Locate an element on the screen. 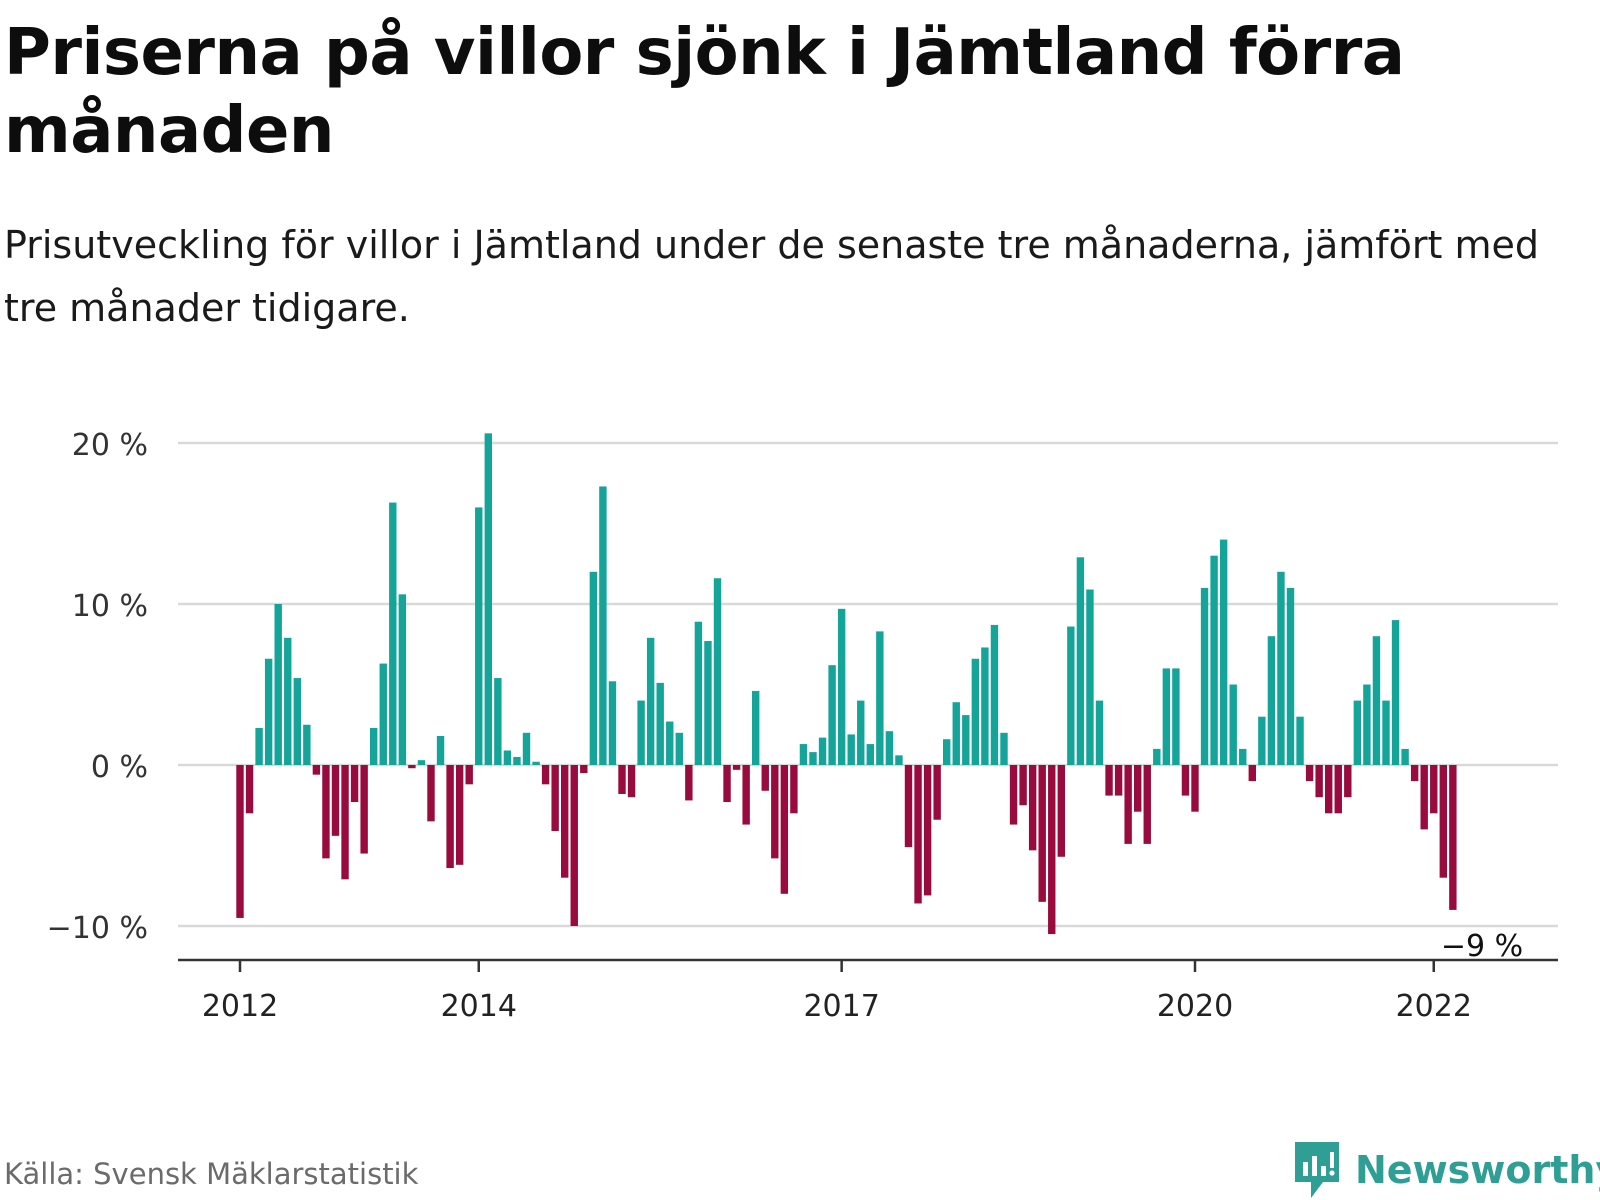 The image size is (1600, 1200). brand: Newsworthy is located at coordinates (1446, 1170).